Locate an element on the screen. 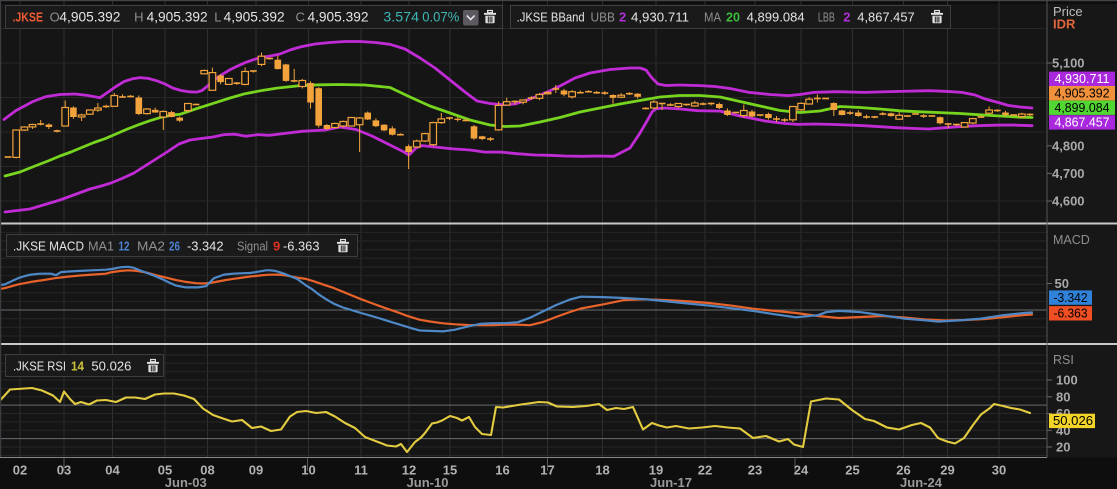  svg-text: 3.574 is located at coordinates (401, 17).